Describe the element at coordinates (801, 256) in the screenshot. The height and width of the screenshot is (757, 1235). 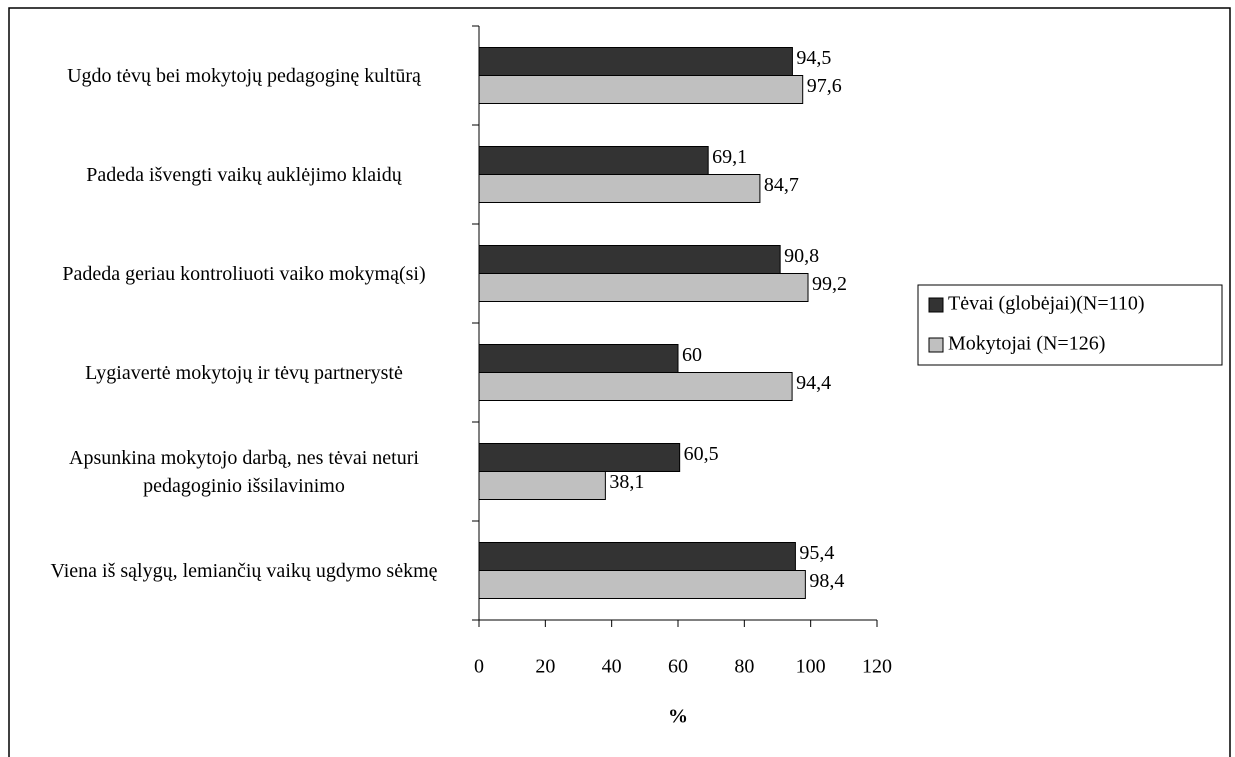
I see `data-label: 90,8` at that location.